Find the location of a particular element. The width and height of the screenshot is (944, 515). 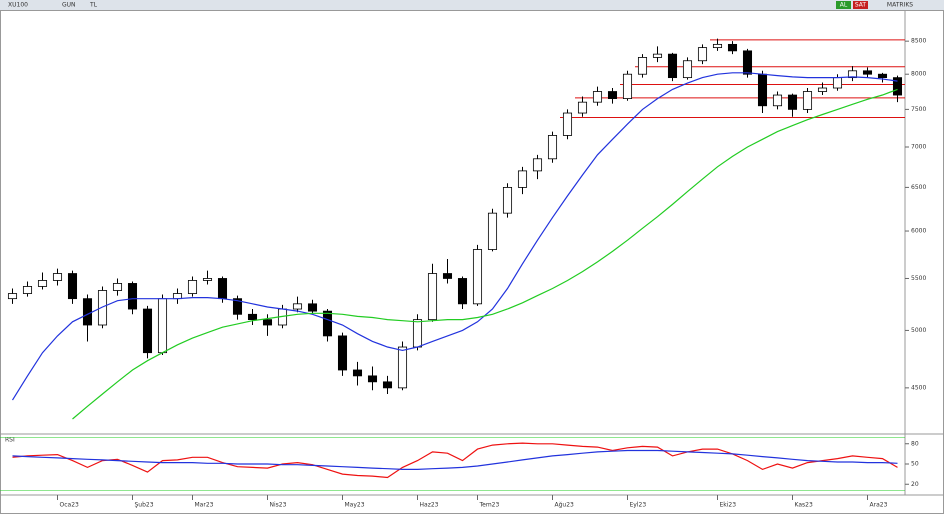

symbol: XU100 is located at coordinates (18, 5).